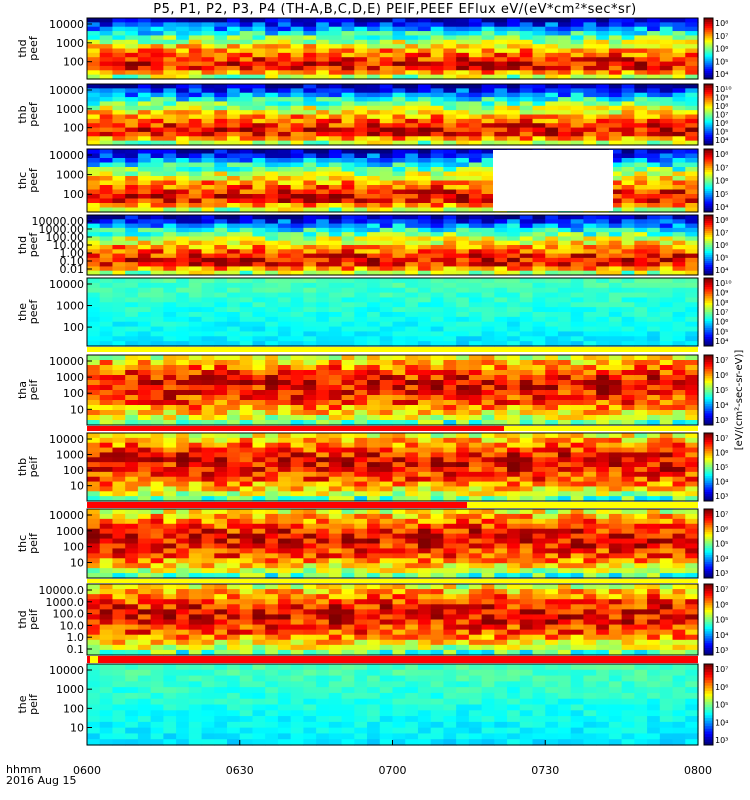  What do you see at coordinates (721, 390) in the screenshot?
I see `colorbar-tick-label: 10⁵` at bounding box center [721, 390].